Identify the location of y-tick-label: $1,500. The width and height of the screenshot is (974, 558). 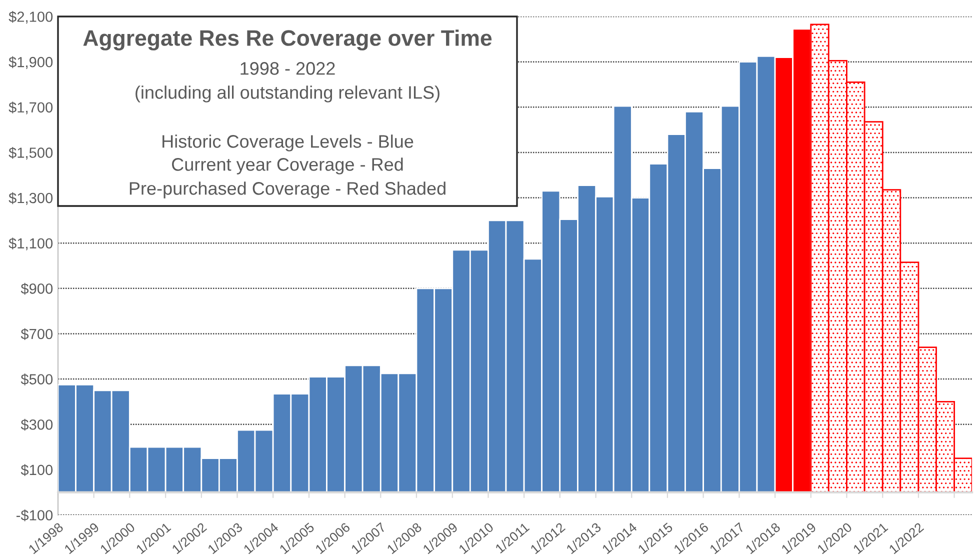
(30, 153).